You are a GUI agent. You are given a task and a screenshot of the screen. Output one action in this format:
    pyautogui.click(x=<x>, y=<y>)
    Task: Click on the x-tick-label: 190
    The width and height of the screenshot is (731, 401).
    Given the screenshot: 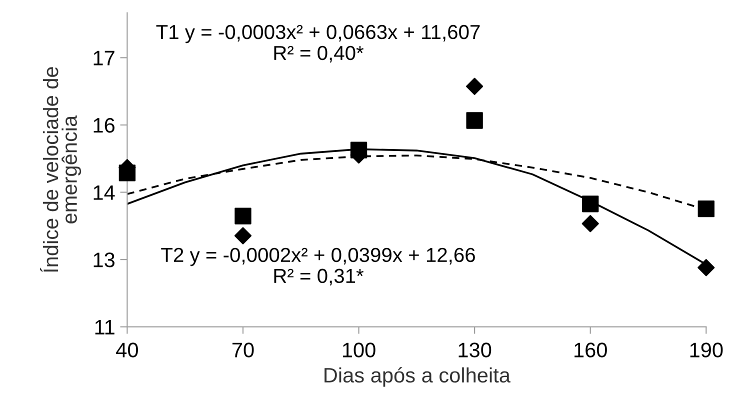 What is the action you would take?
    pyautogui.click(x=706, y=350)
    